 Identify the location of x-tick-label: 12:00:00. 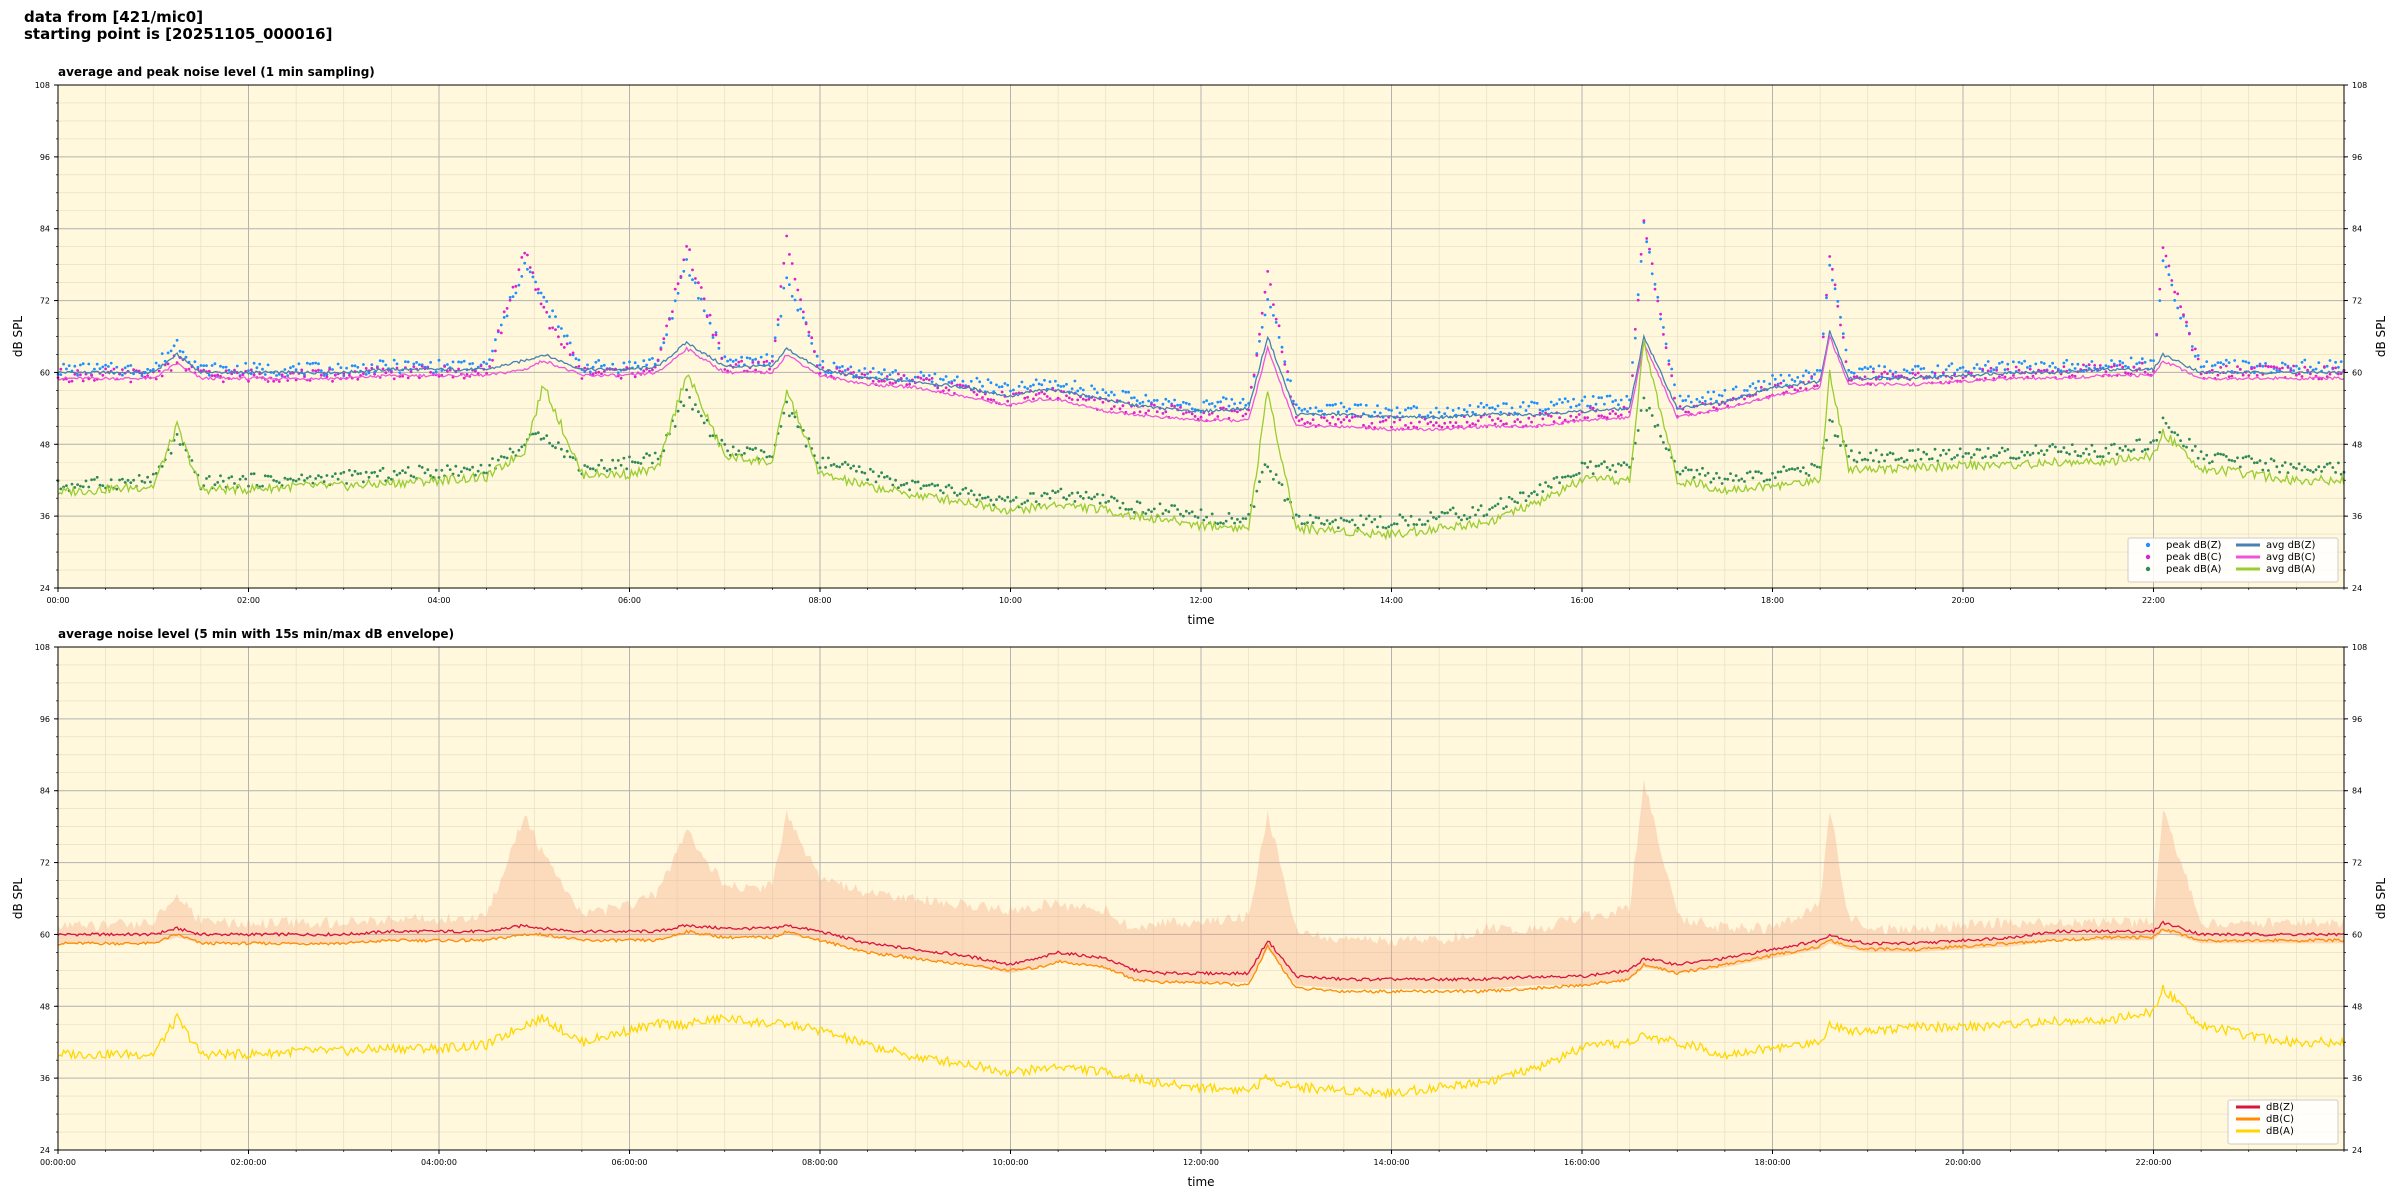
(1201, 1162).